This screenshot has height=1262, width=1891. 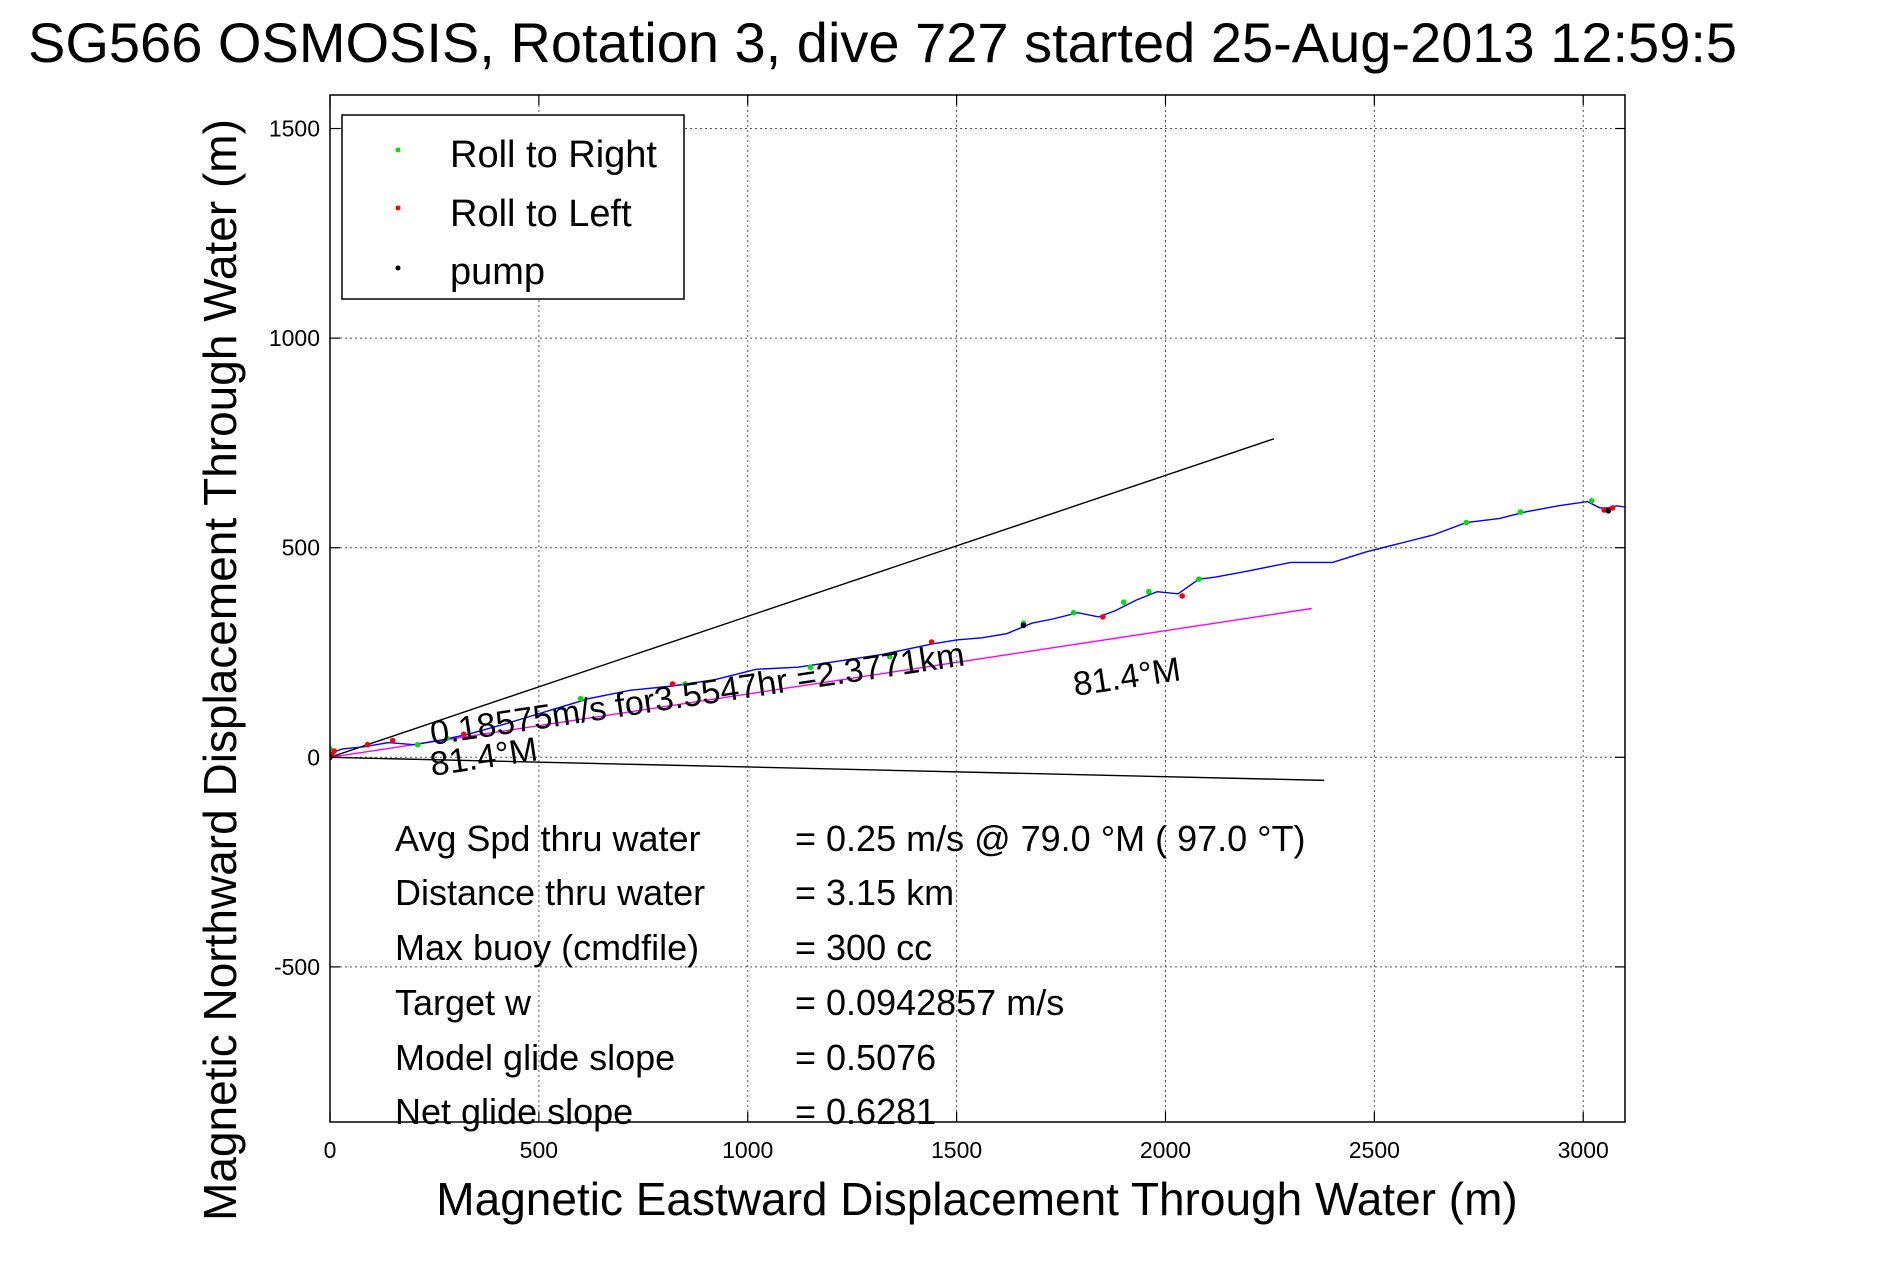 What do you see at coordinates (297, 967) in the screenshot?
I see `y-tick-label: -500` at bounding box center [297, 967].